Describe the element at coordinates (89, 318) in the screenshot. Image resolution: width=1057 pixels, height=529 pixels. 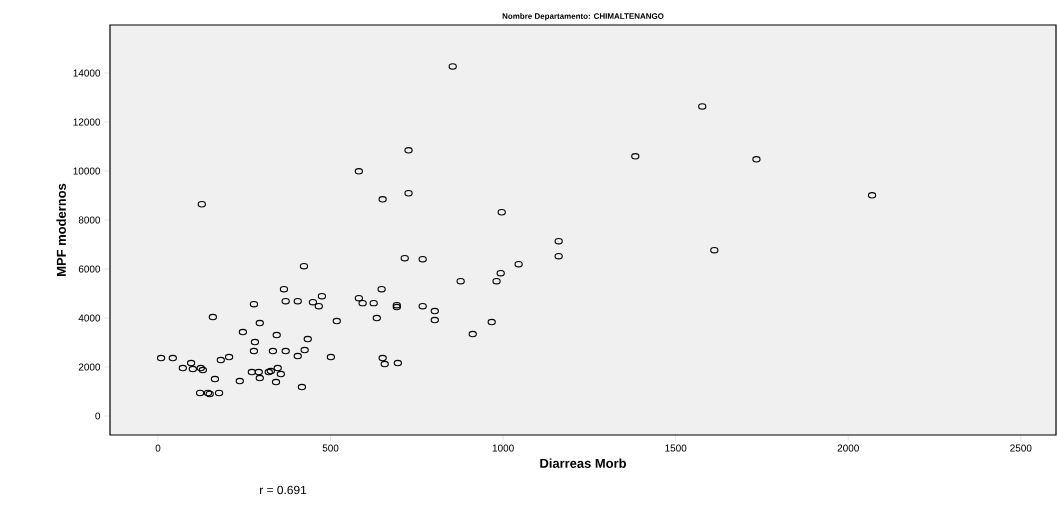
I see `y-tick-label: 4000` at that location.